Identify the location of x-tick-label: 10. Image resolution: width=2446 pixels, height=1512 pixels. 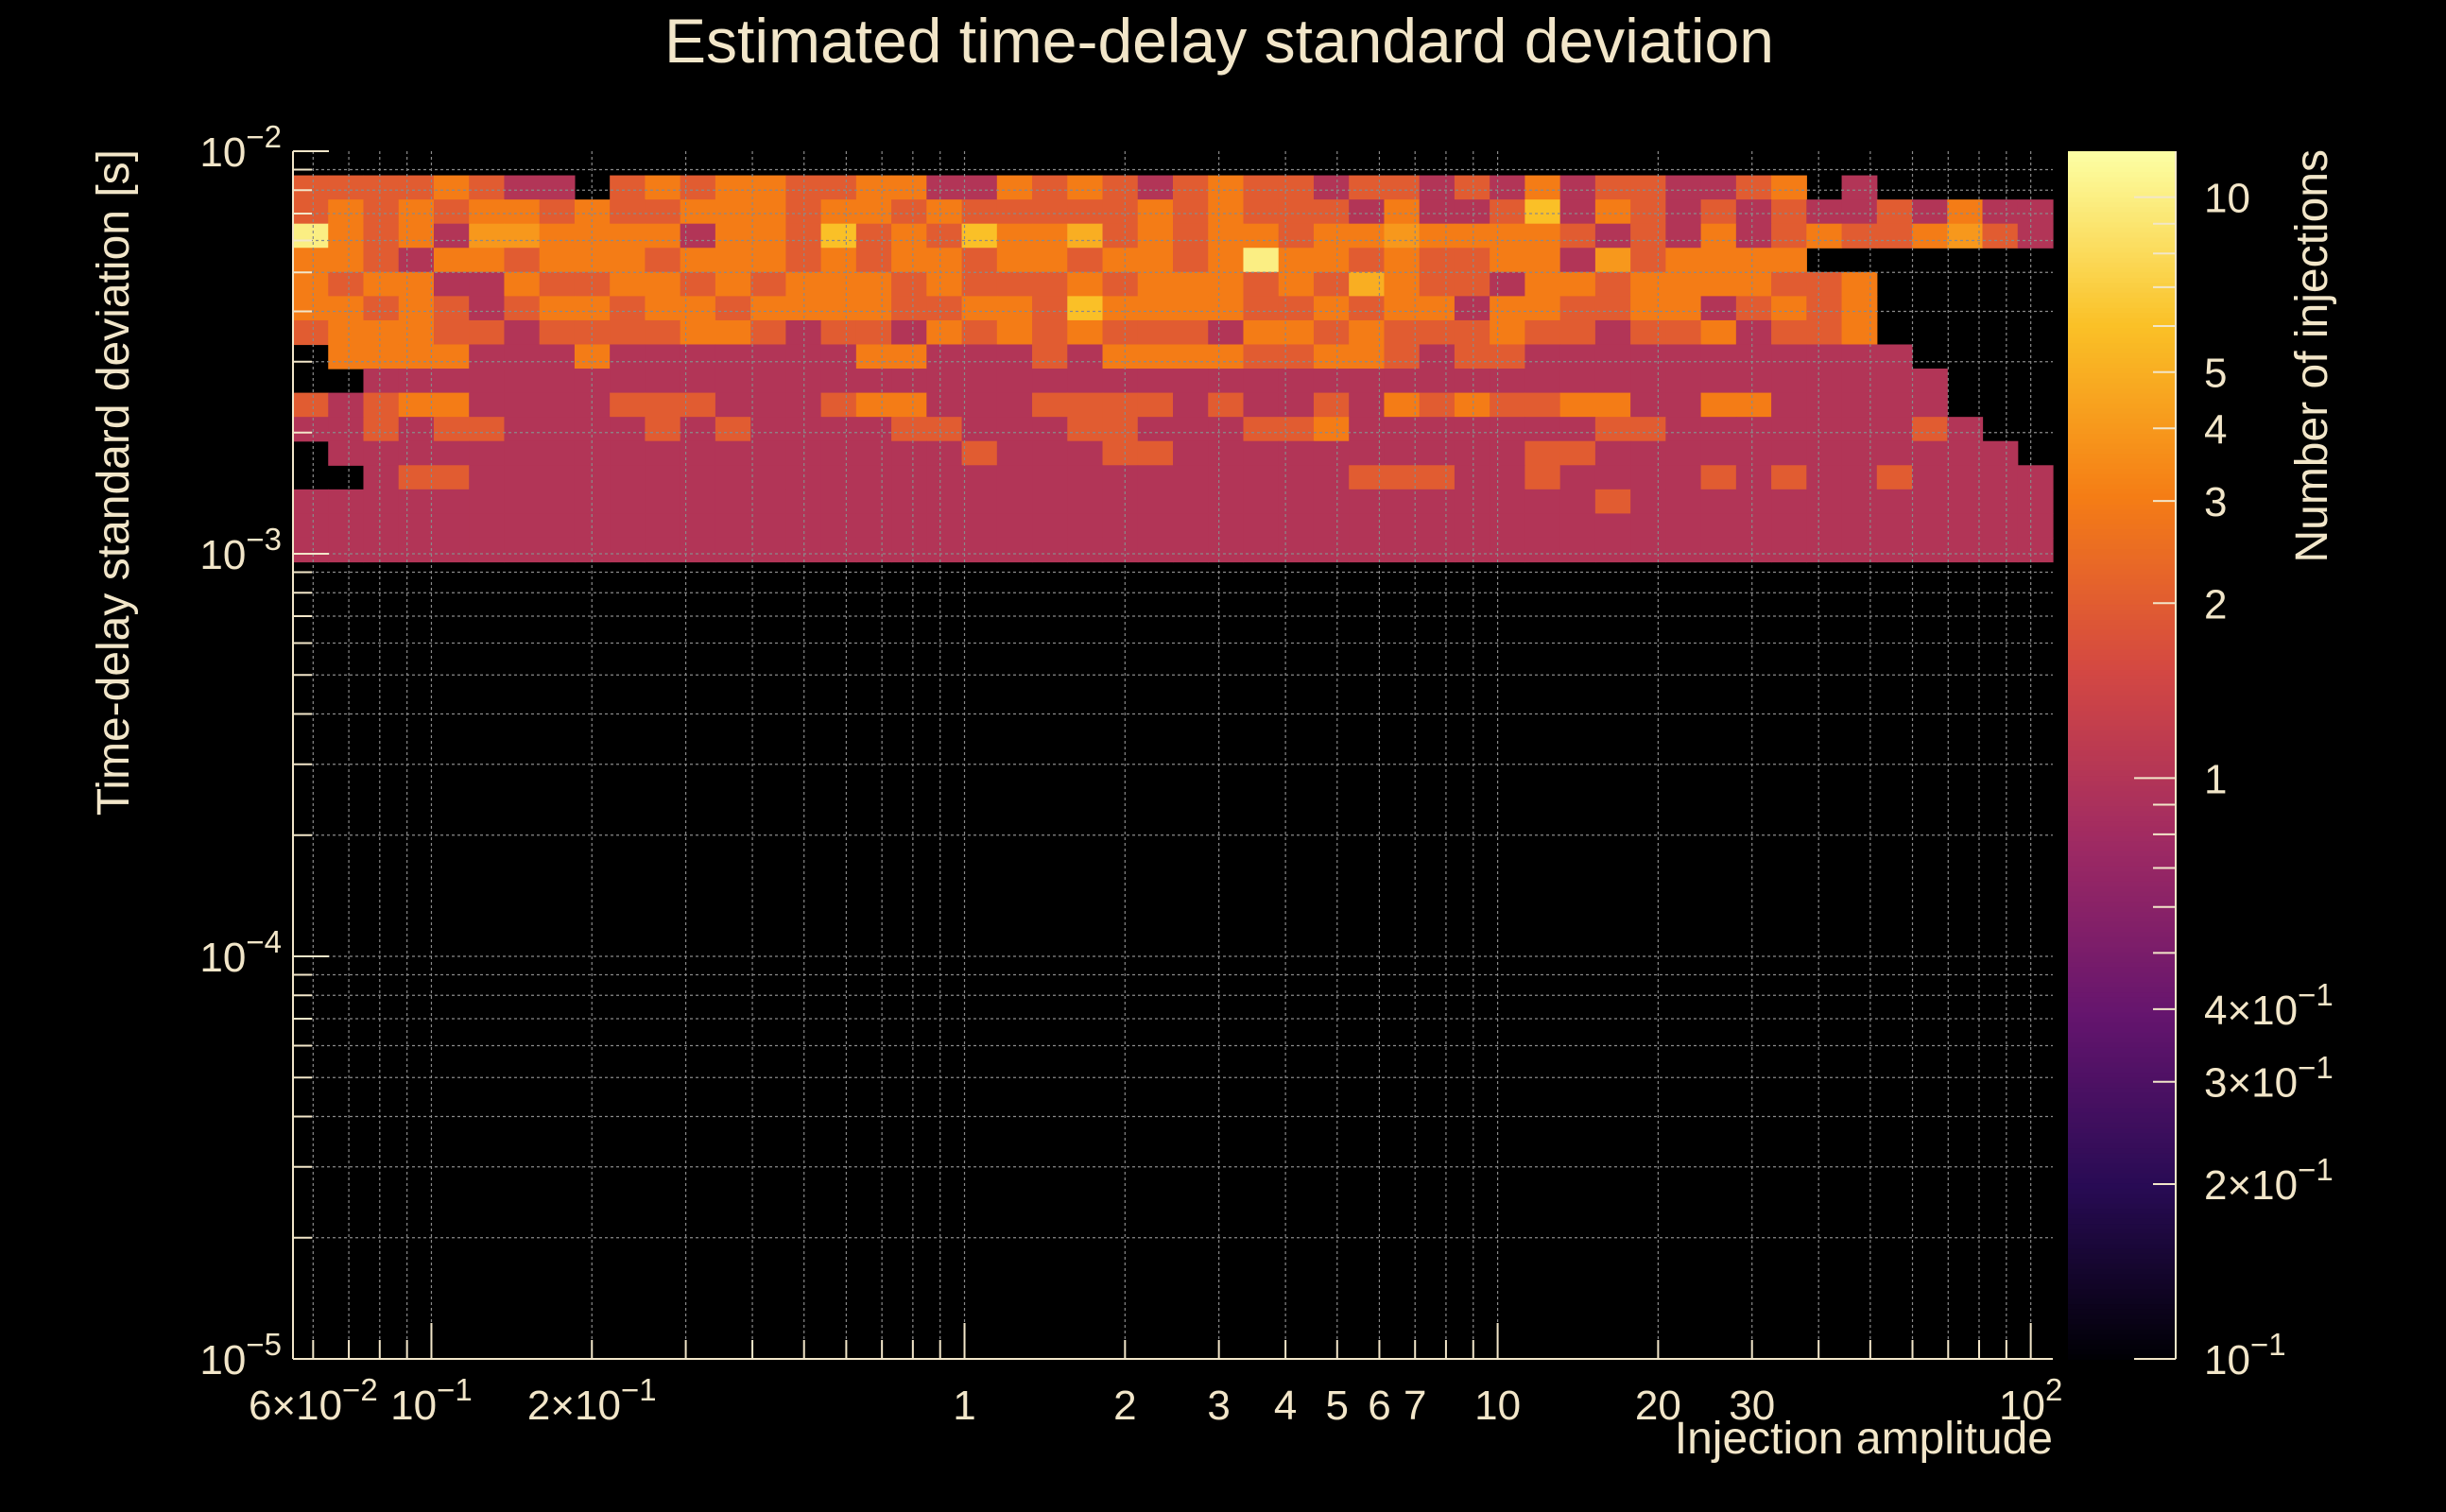
(1497, 1406).